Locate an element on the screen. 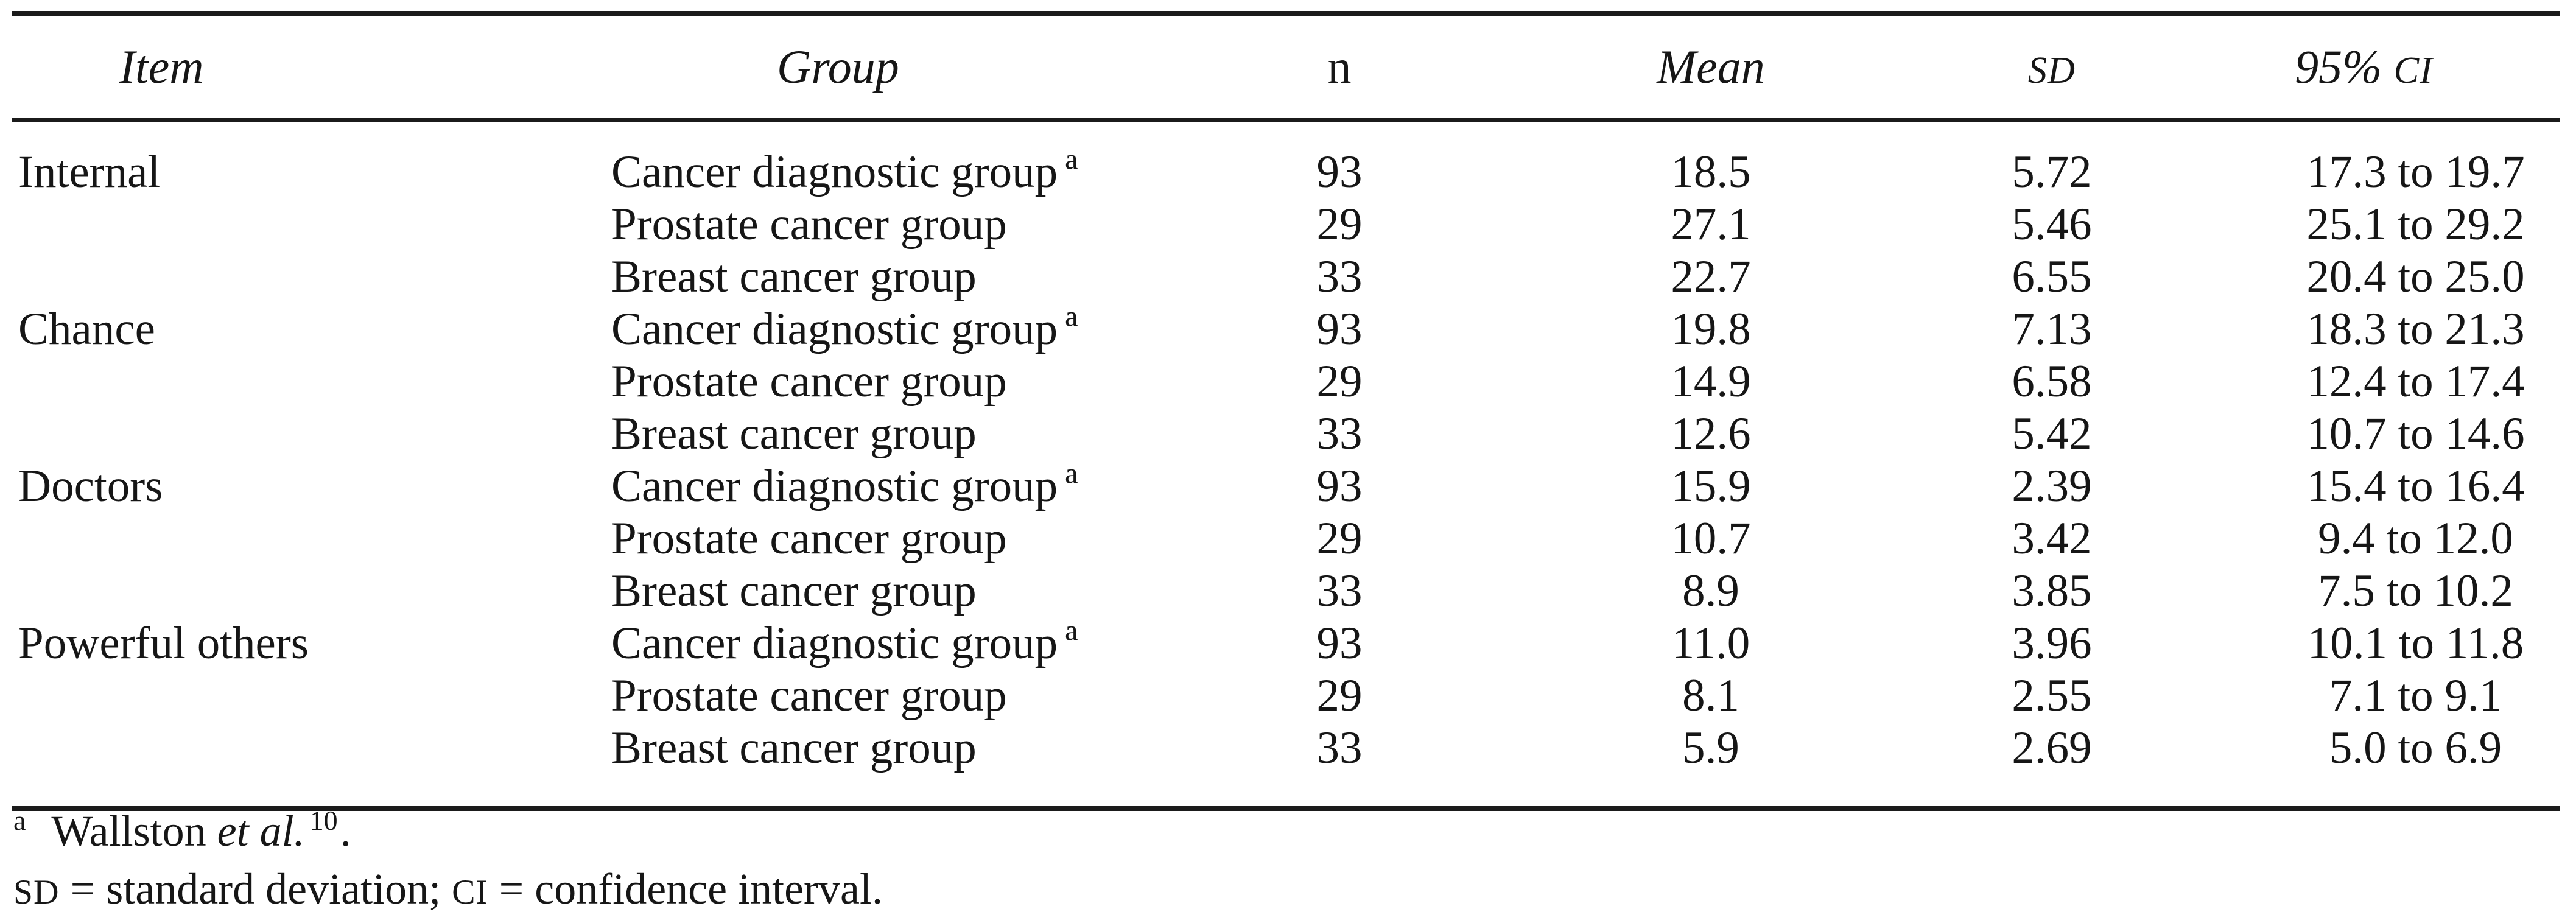  mean-cell: 15.9 is located at coordinates (1711, 486).